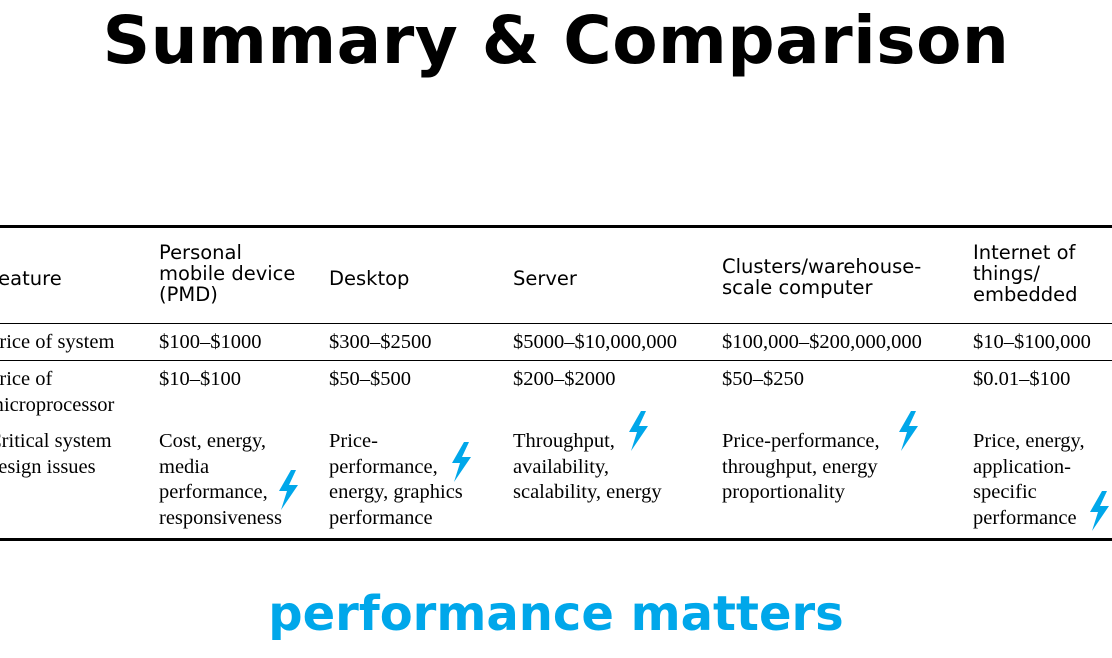 This screenshot has width=1112, height=658. I want to click on row-price-micro-desktop: $50–$500, so click(370, 379).